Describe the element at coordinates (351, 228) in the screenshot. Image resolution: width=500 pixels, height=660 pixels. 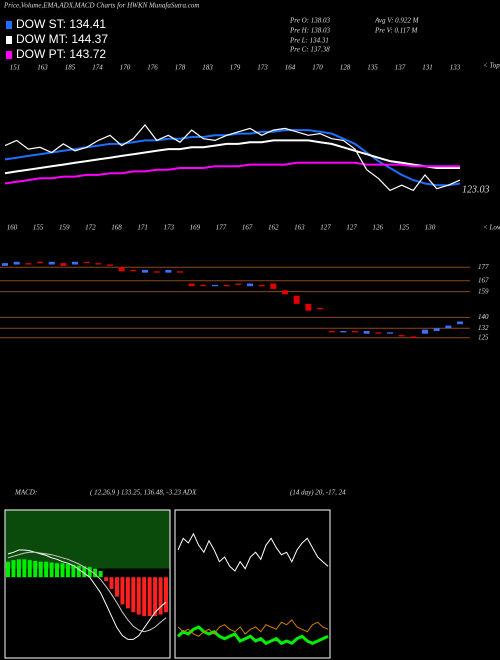
I see `low-label: 127` at that location.